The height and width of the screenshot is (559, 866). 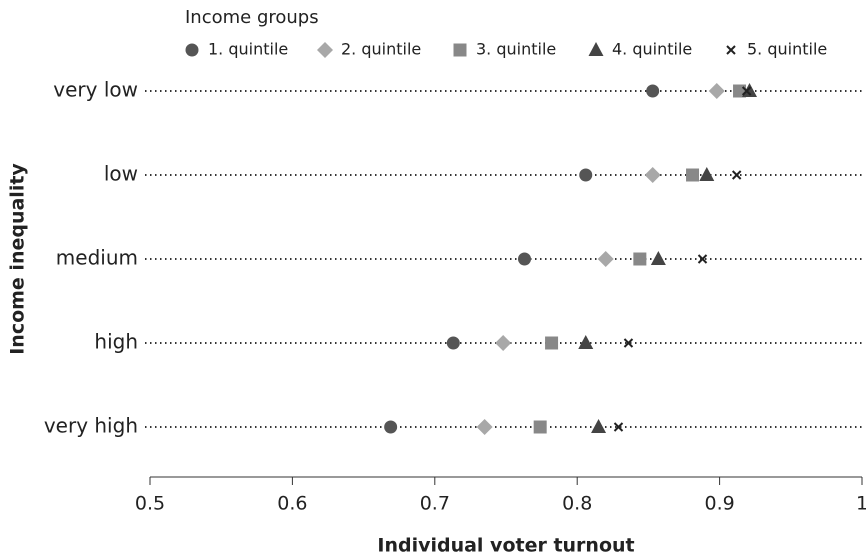 I want to click on y-axis-title: Income inequality, so click(x=18, y=259).